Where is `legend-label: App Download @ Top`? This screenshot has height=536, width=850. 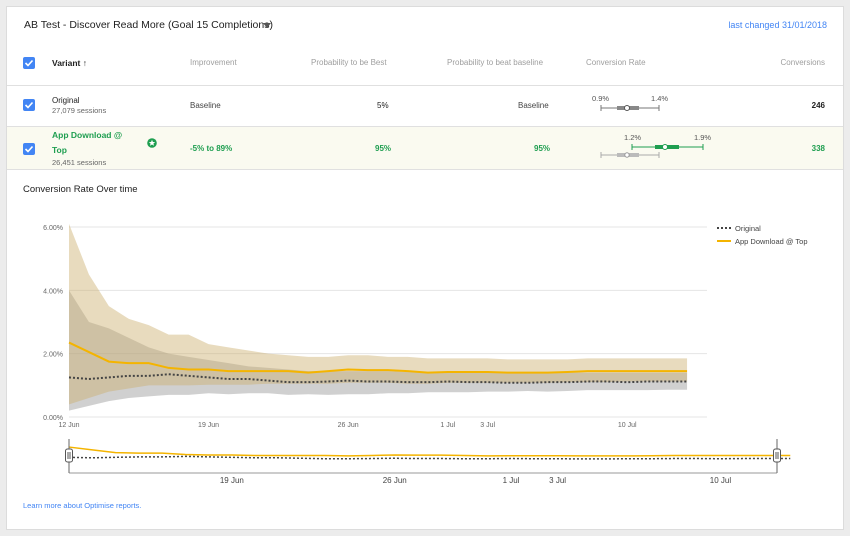
legend-label: App Download @ Top is located at coordinates (771, 241).